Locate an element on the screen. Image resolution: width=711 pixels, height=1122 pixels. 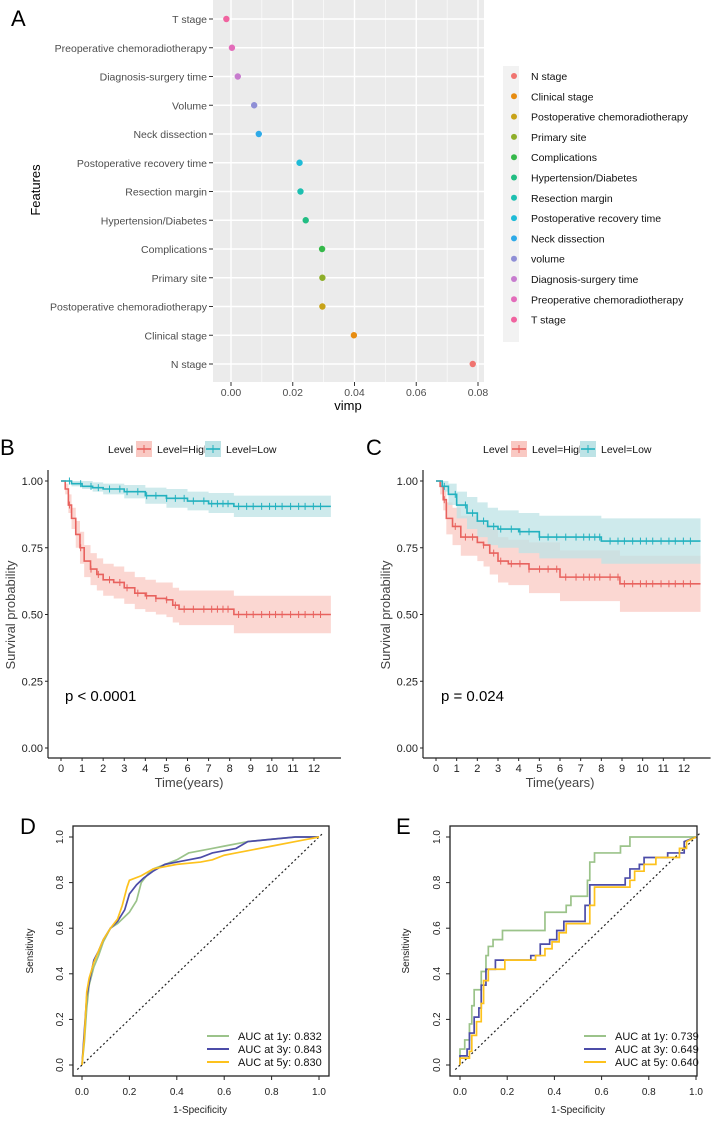
y-tick-label: 0.0 is located at coordinates (60, 1065).